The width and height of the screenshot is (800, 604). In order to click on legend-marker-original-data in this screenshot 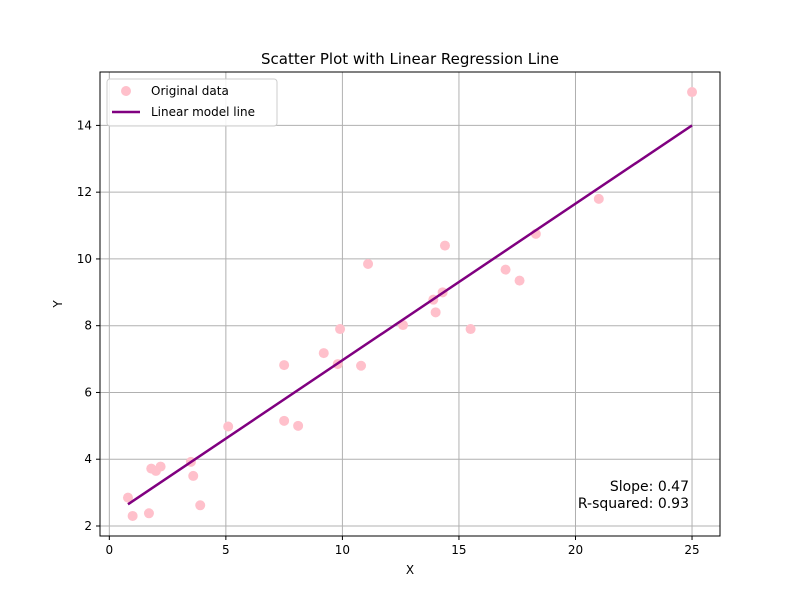, I will do `click(126, 91)`.